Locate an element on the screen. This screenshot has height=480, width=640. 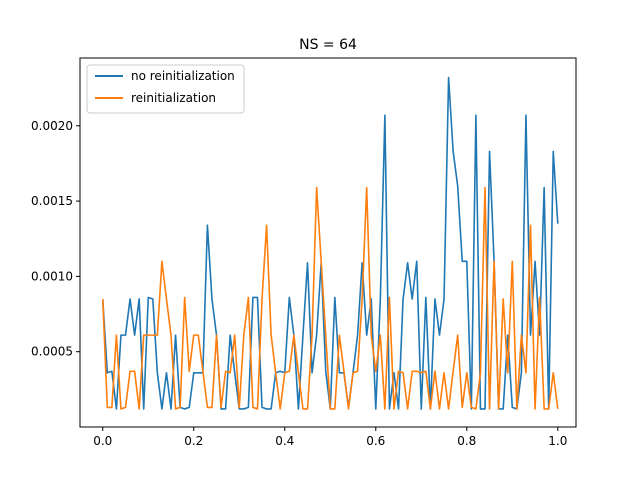
legend-label-reinitialization: reinitialization is located at coordinates (173, 98).